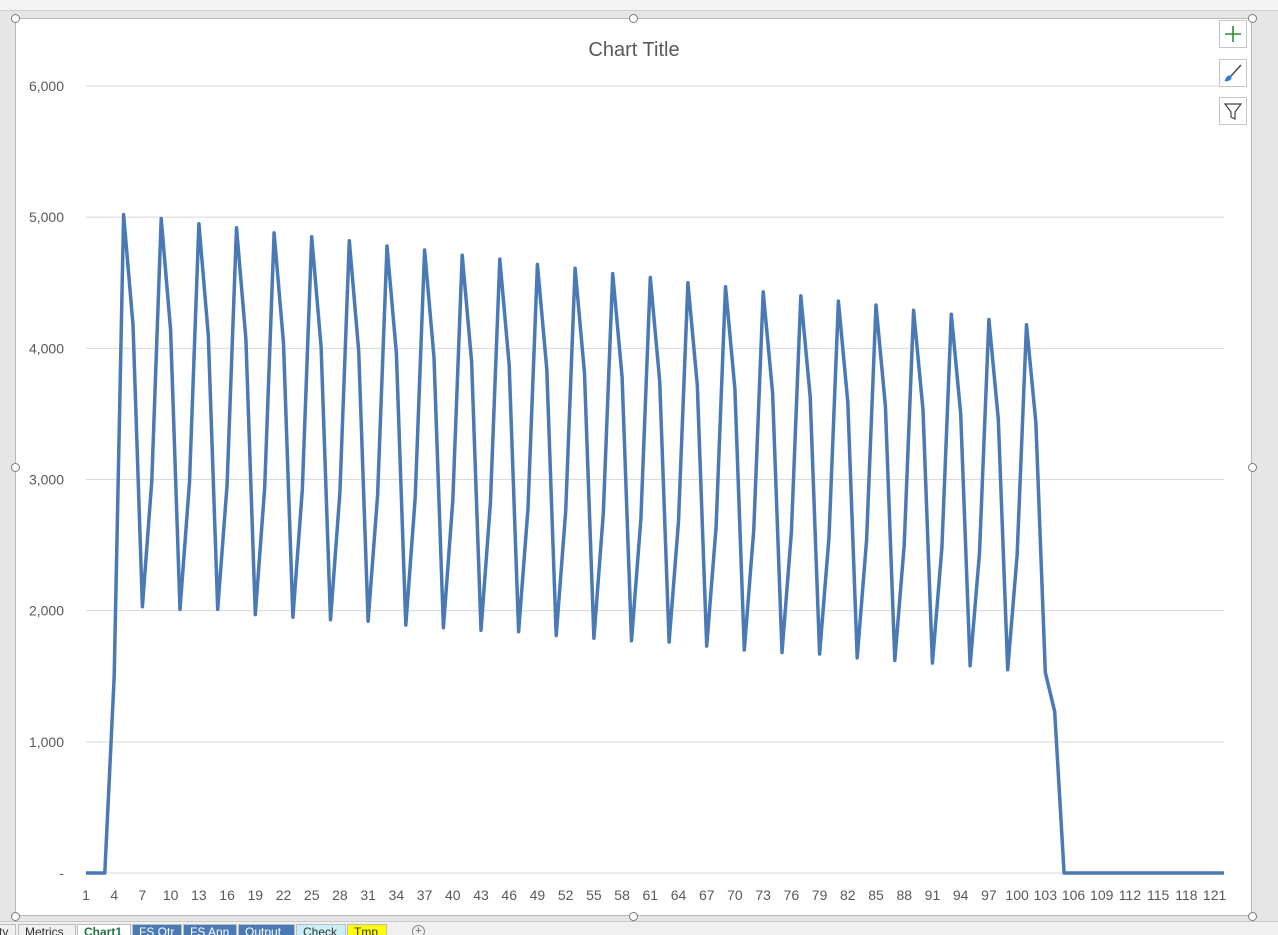  I want to click on resize-handle-top-left, so click(15, 18).